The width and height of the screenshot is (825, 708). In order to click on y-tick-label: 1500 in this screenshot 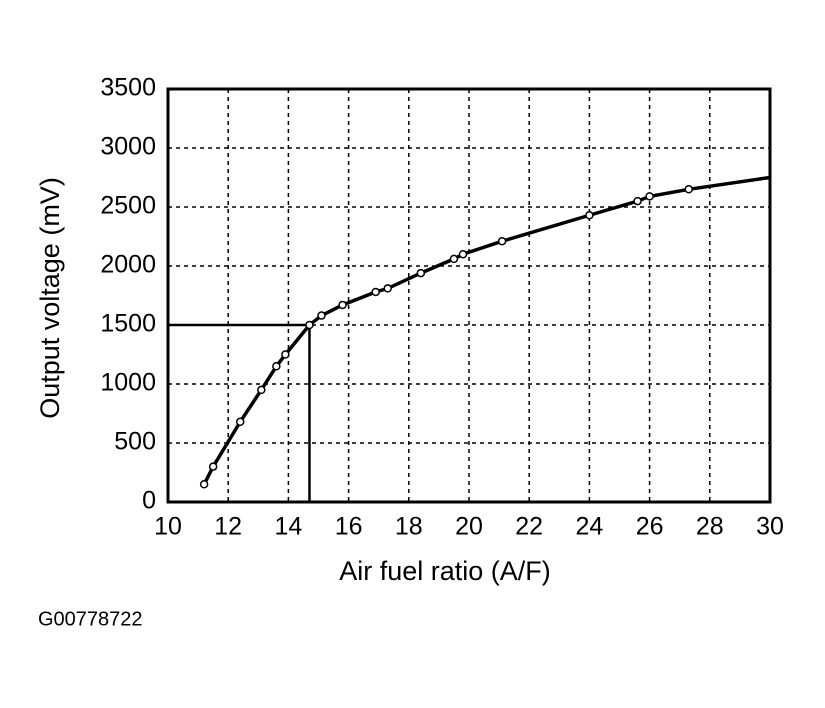, I will do `click(128, 324)`.